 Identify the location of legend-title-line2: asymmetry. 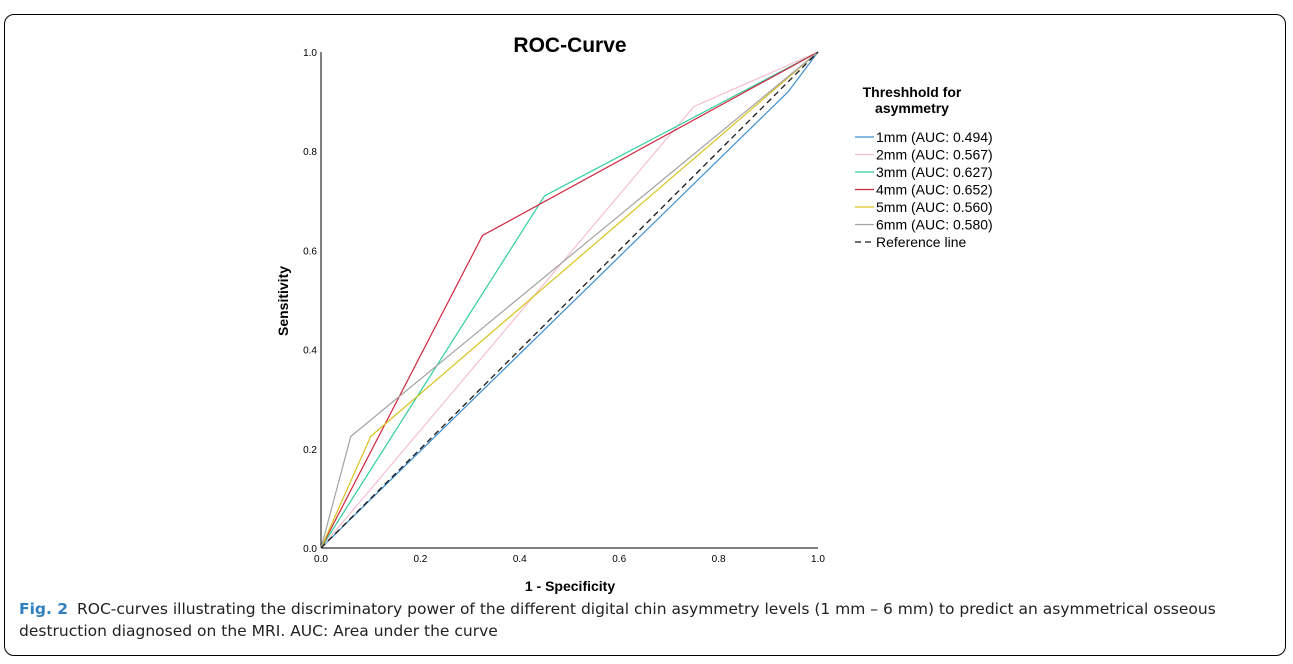
(912, 108).